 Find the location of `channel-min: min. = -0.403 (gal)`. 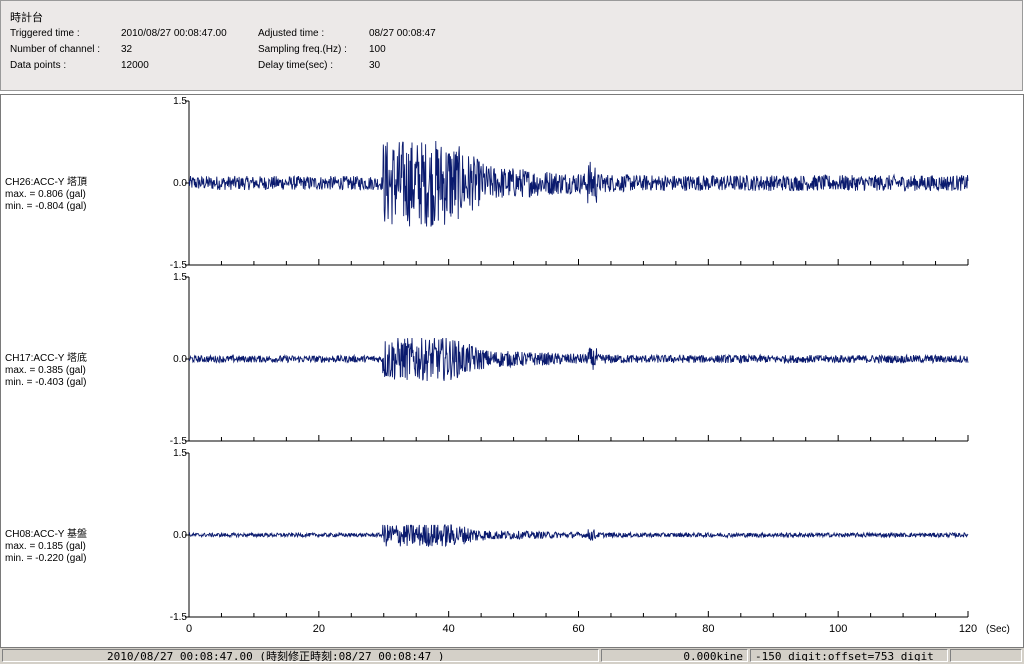

channel-min: min. = -0.403 (gal) is located at coordinates (46, 382).